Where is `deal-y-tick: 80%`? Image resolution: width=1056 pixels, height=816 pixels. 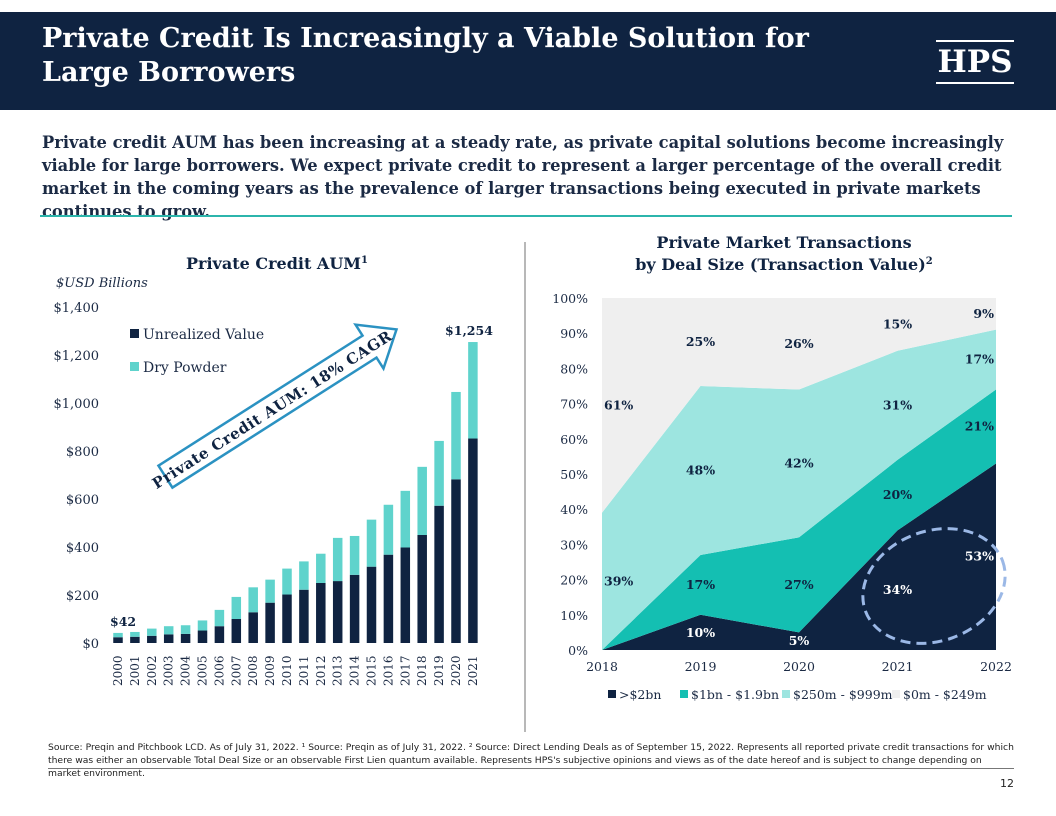 deal-y-tick: 80% is located at coordinates (574, 368).